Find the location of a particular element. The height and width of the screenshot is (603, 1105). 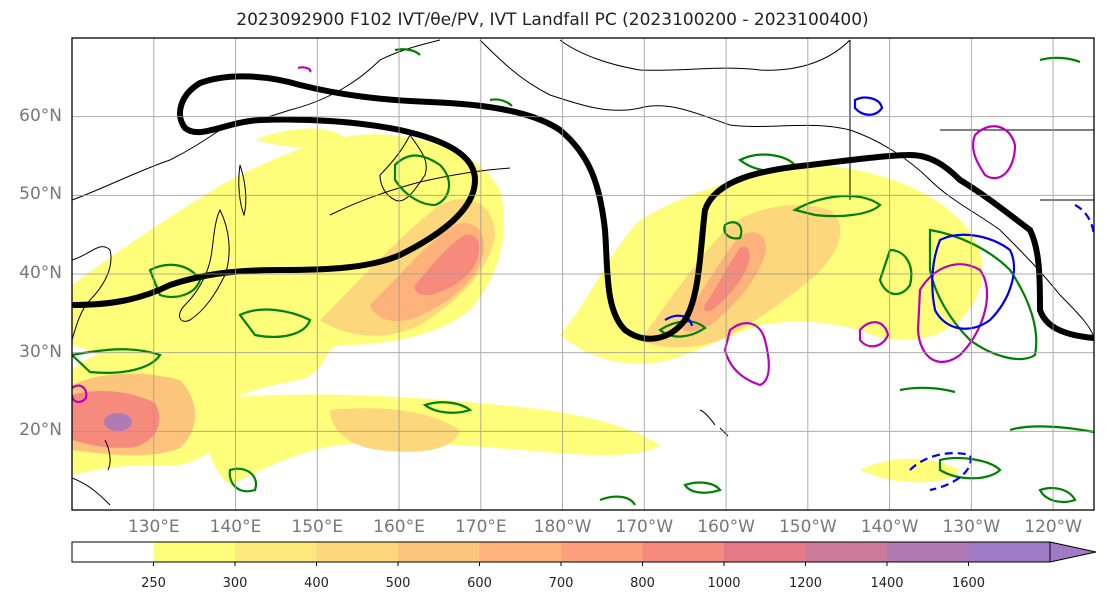

lon-tick-label: 160°E is located at coordinates (399, 527).